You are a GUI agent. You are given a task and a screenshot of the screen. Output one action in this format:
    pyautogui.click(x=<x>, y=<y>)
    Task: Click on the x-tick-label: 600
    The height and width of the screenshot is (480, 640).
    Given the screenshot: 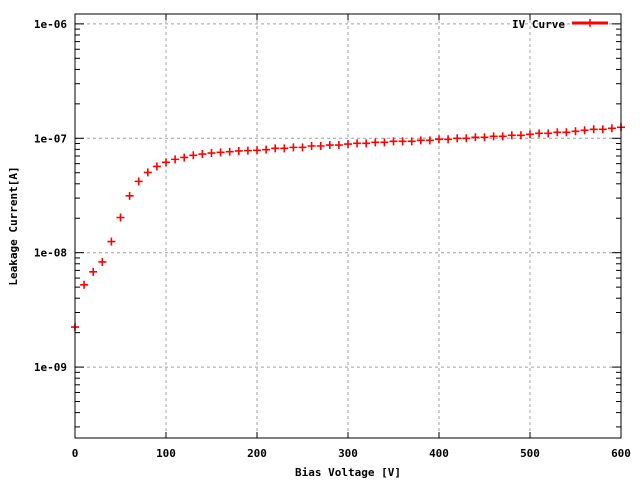 What is the action you would take?
    pyautogui.click(x=621, y=453)
    